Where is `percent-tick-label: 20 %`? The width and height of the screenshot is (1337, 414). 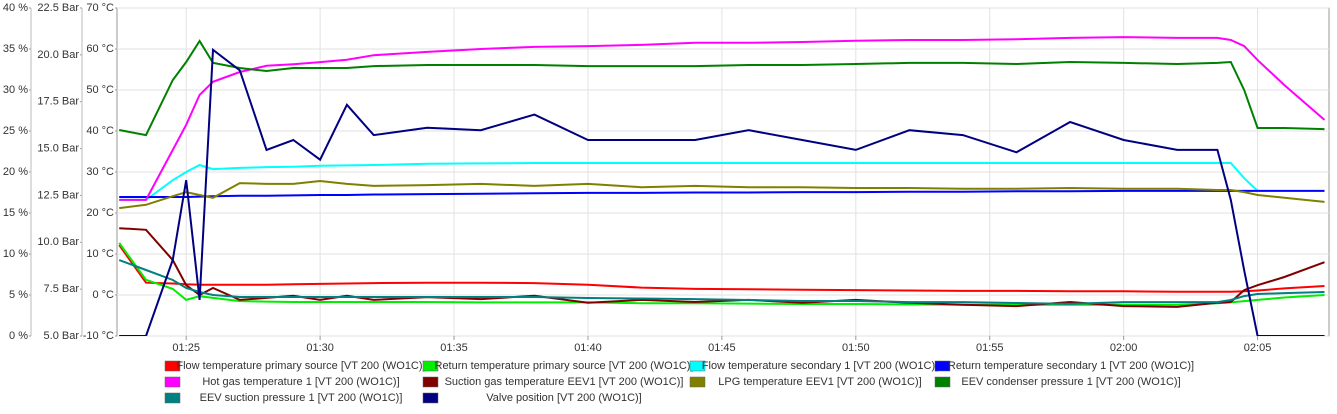
percent-tick-label: 20 % is located at coordinates (15, 172).